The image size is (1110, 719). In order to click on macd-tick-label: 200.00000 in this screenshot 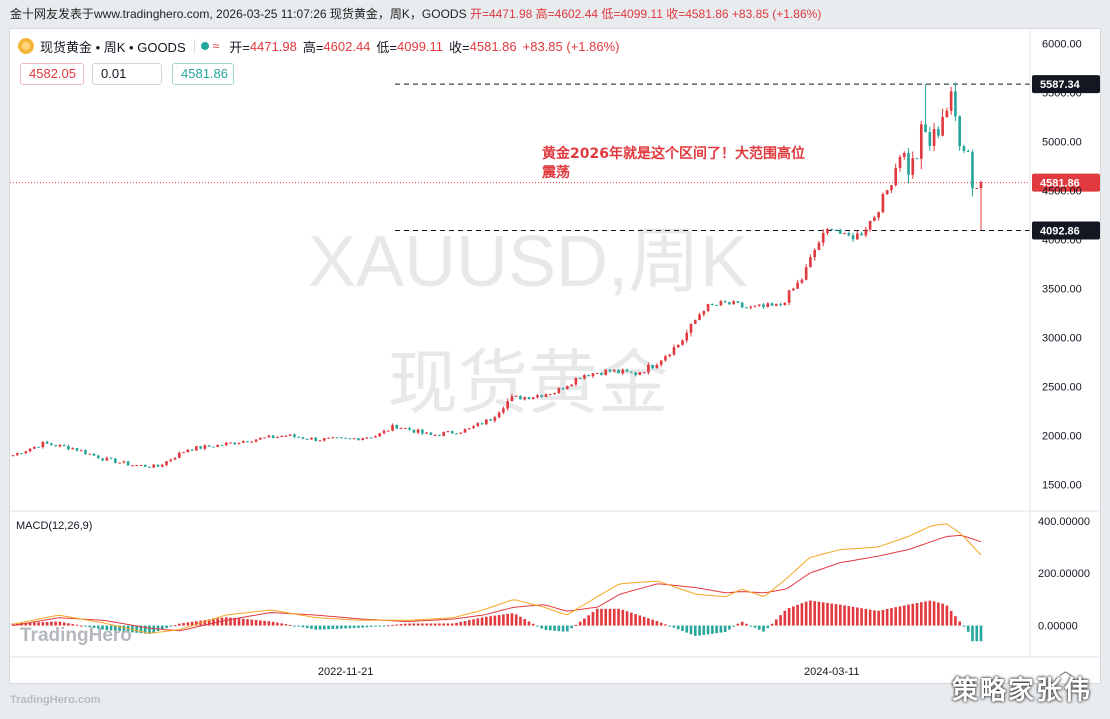, I will do `click(1064, 574)`.